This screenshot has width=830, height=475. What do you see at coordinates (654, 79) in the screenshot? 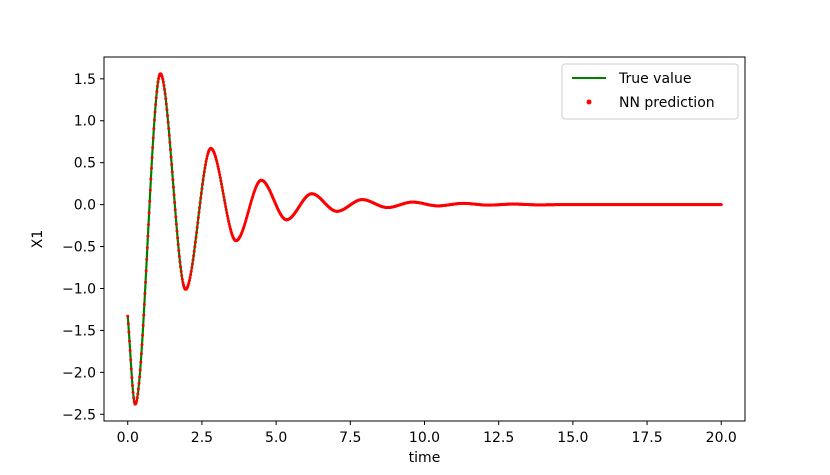
I see `legend-true-value-label: True value` at bounding box center [654, 79].